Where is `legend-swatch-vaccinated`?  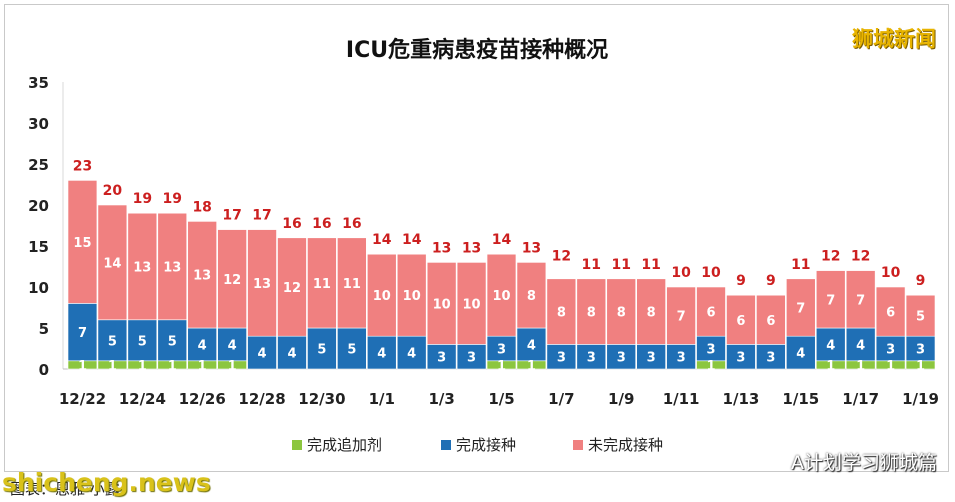 legend-swatch-vaccinated is located at coordinates (446, 445).